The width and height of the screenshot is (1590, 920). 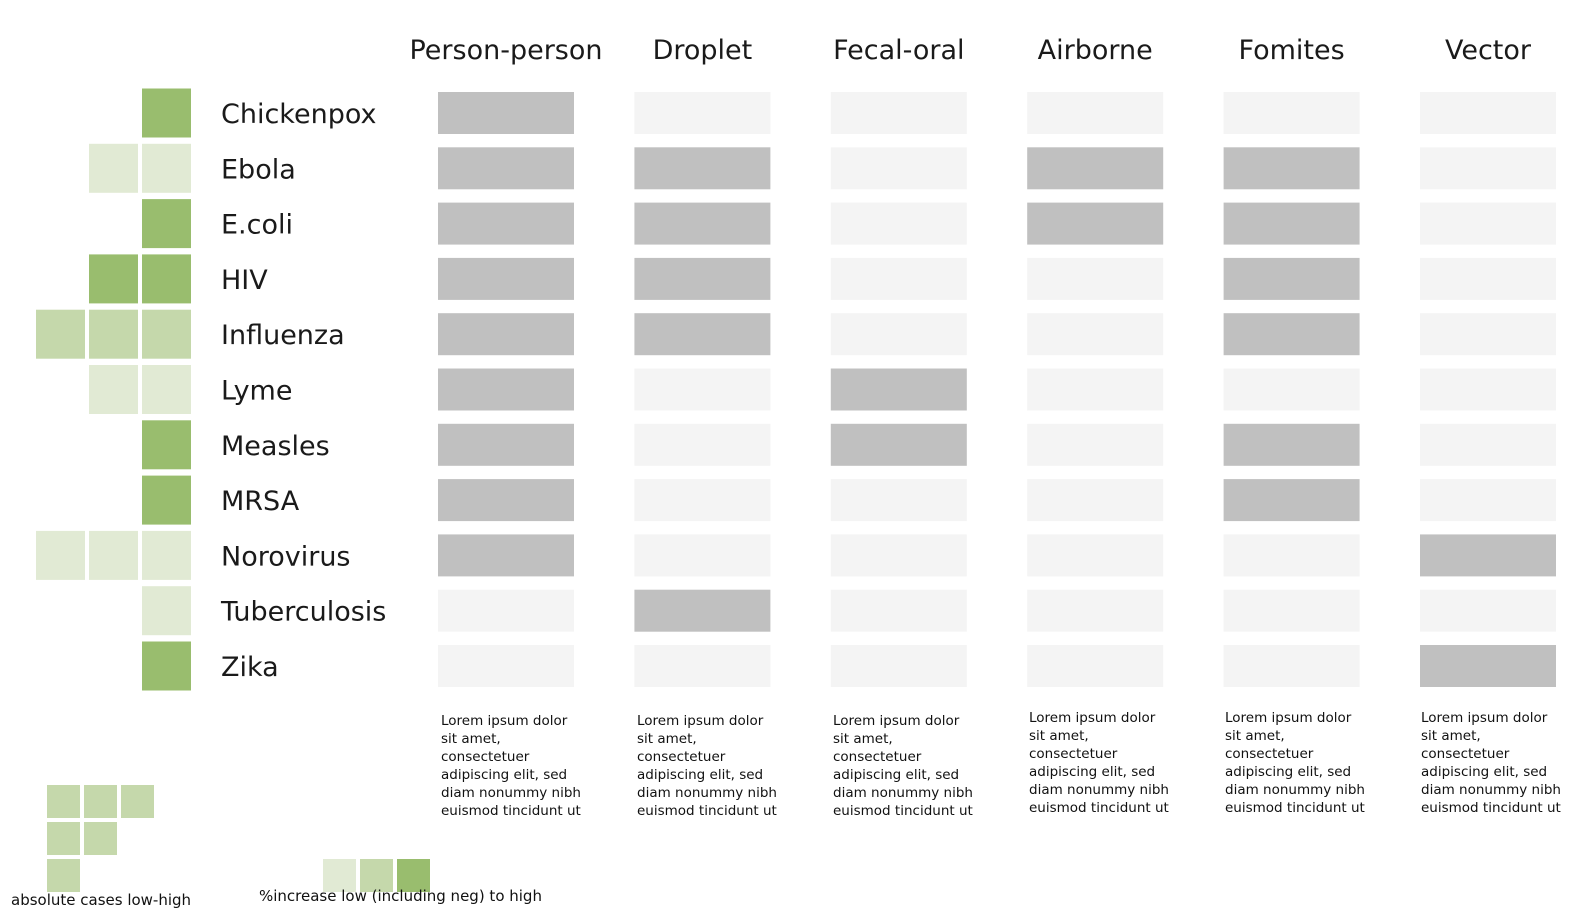 What do you see at coordinates (702, 389) in the screenshot?
I see `cell-lyme-droplet` at bounding box center [702, 389].